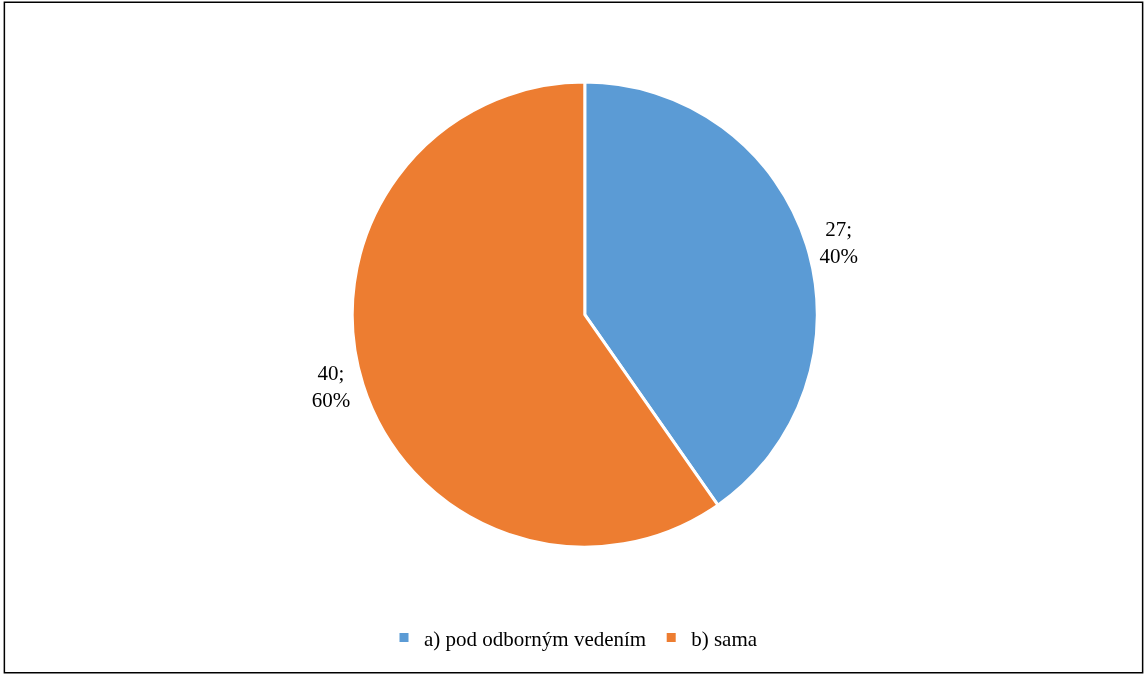 Image resolution: width=1147 pixels, height=675 pixels. Describe the element at coordinates (535, 638) in the screenshot. I see `legend-label: a) pod odborným vedením` at that location.